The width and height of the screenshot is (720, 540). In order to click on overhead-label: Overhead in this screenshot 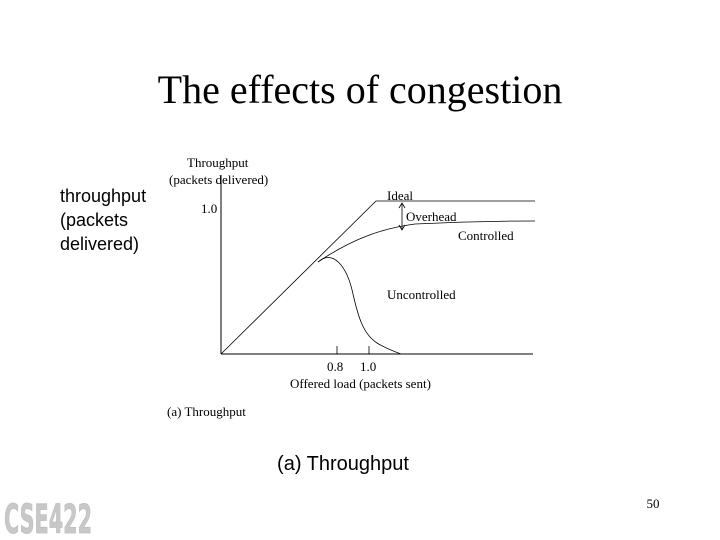, I will do `click(431, 216)`.